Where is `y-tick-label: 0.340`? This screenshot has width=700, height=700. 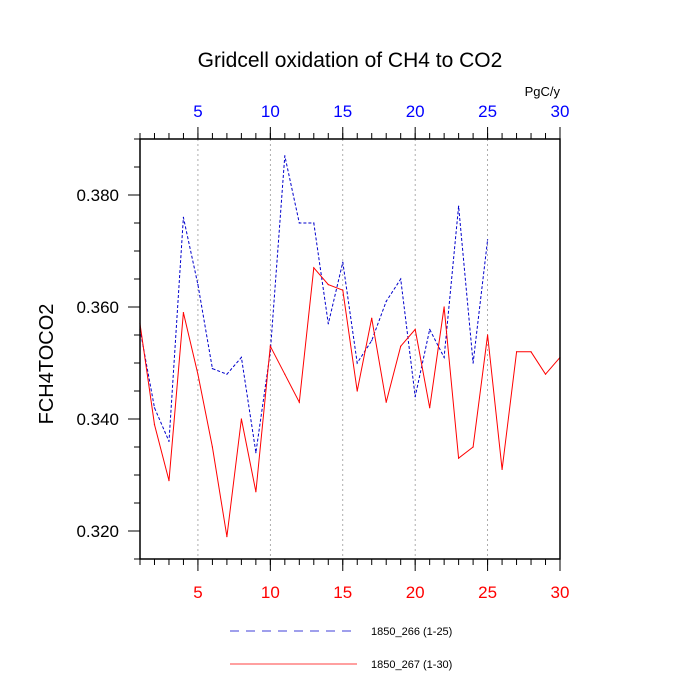
y-tick-label: 0.340 is located at coordinates (97, 419).